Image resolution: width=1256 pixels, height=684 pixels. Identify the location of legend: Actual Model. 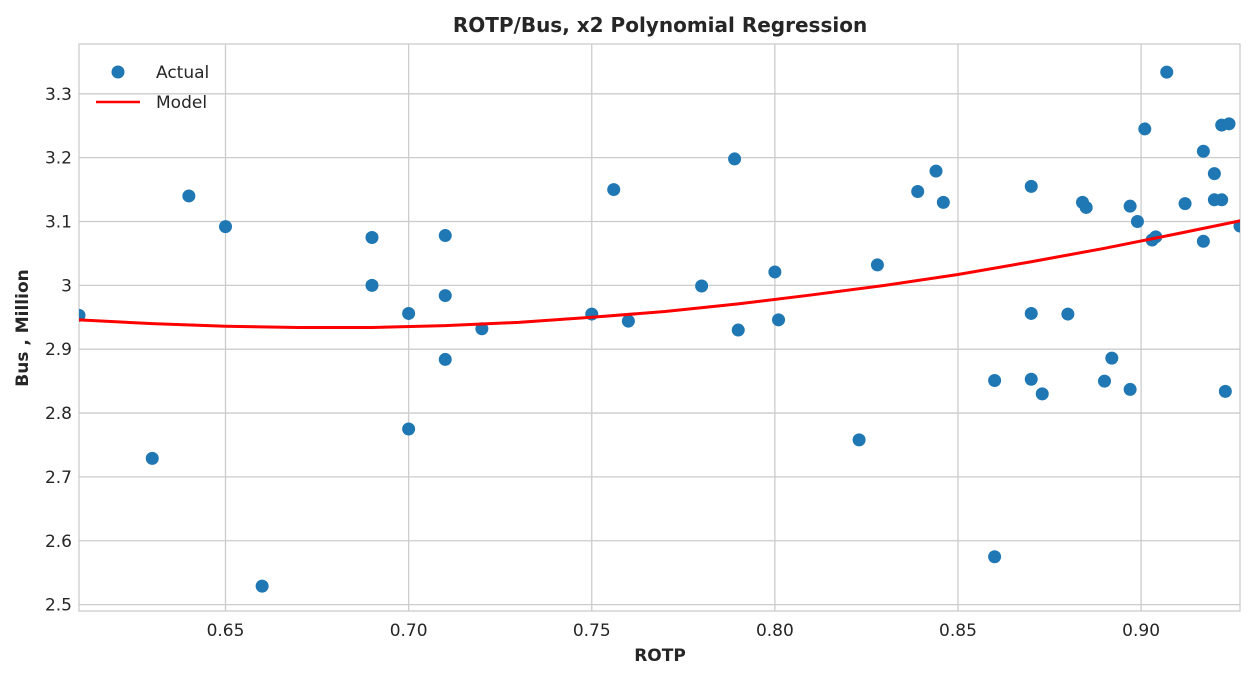
(152, 88).